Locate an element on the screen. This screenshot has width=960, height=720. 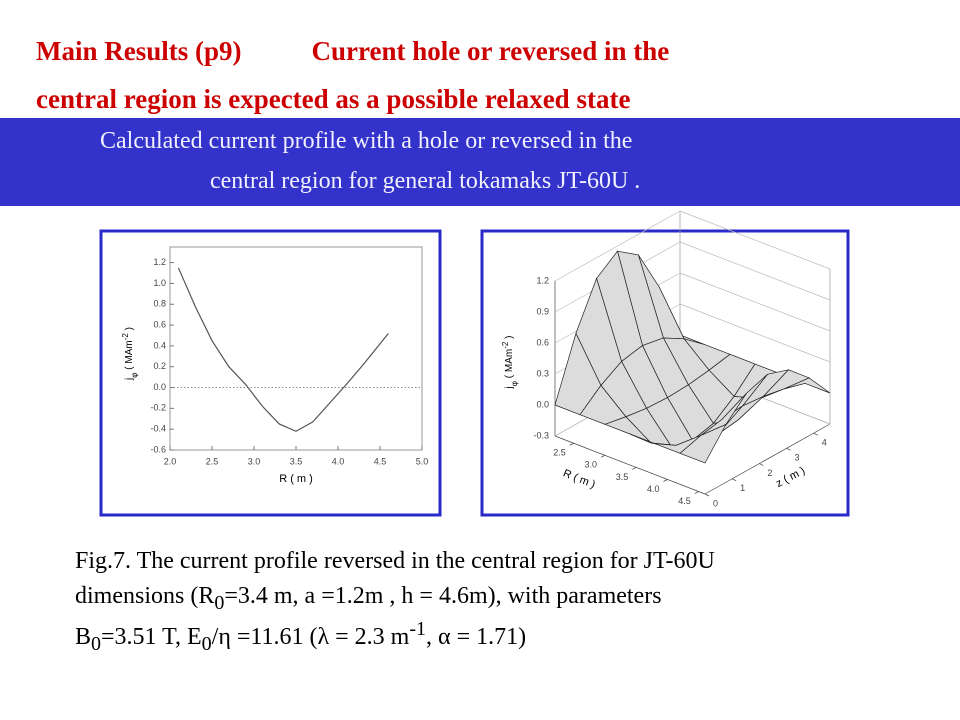
y-tick-label: 0.9 is located at coordinates (542, 311).